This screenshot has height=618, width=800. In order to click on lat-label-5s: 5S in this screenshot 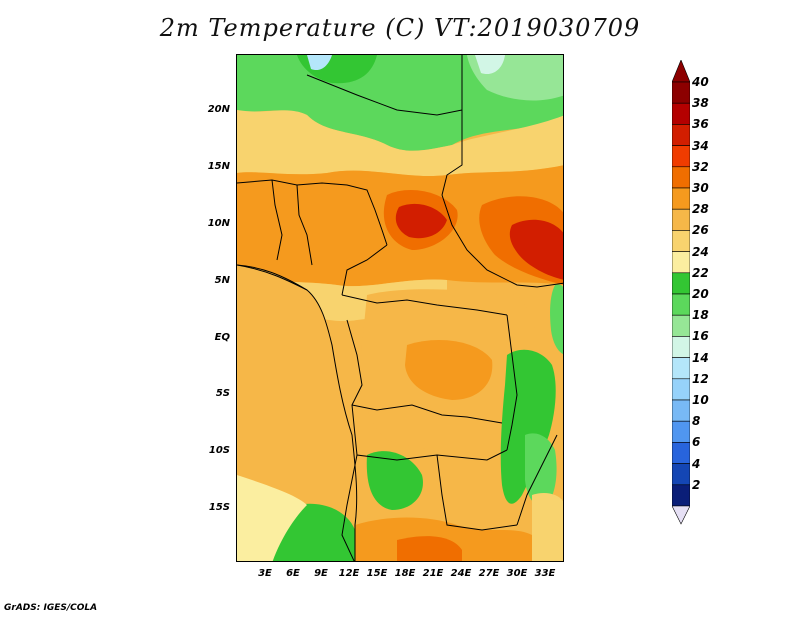, I will do `click(222, 393)`.